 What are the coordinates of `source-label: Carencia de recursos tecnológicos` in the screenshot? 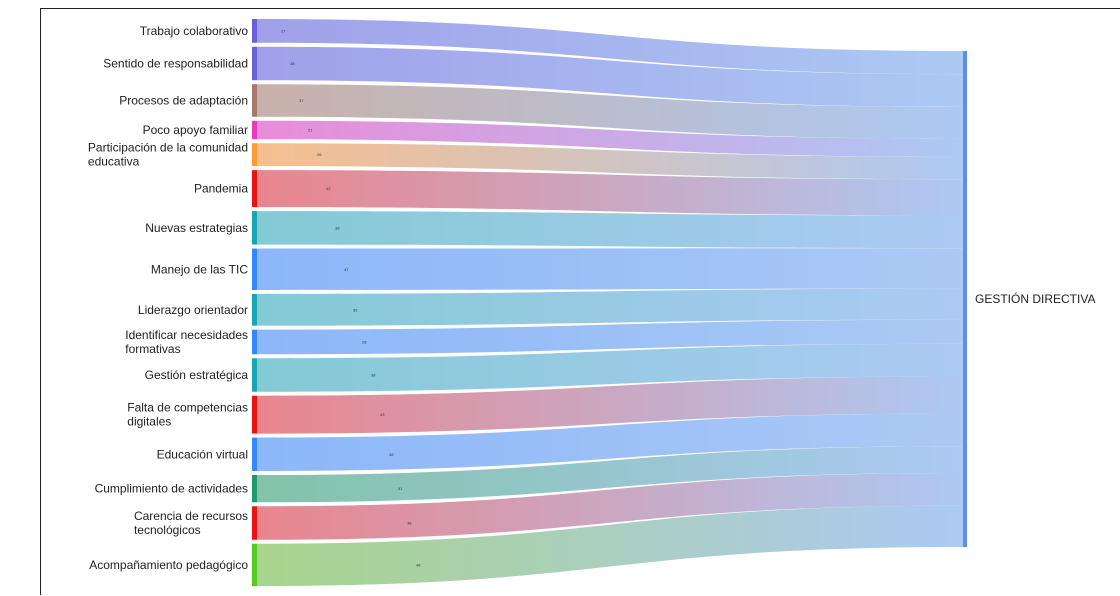 It's located at (191, 523).